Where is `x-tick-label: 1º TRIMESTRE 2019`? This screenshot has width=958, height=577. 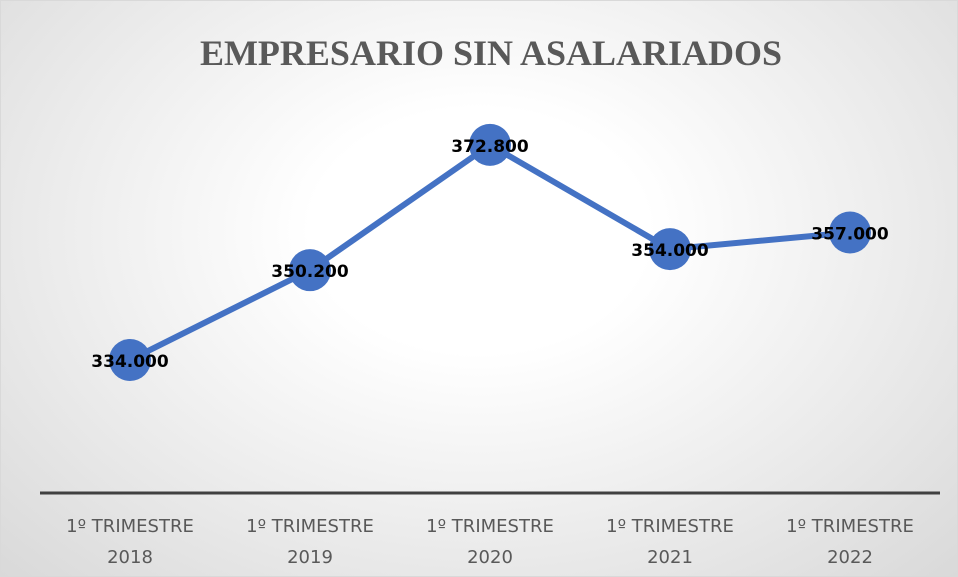
x-tick-label: 1º TRIMESTRE 2019 is located at coordinates (310, 542).